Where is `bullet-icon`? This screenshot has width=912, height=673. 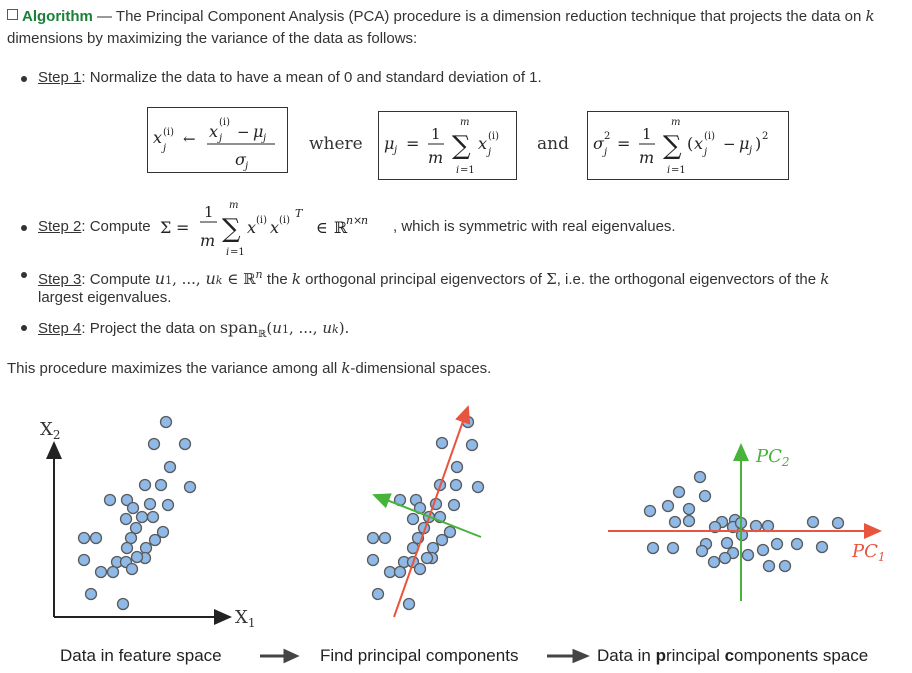 bullet-icon is located at coordinates (24, 228).